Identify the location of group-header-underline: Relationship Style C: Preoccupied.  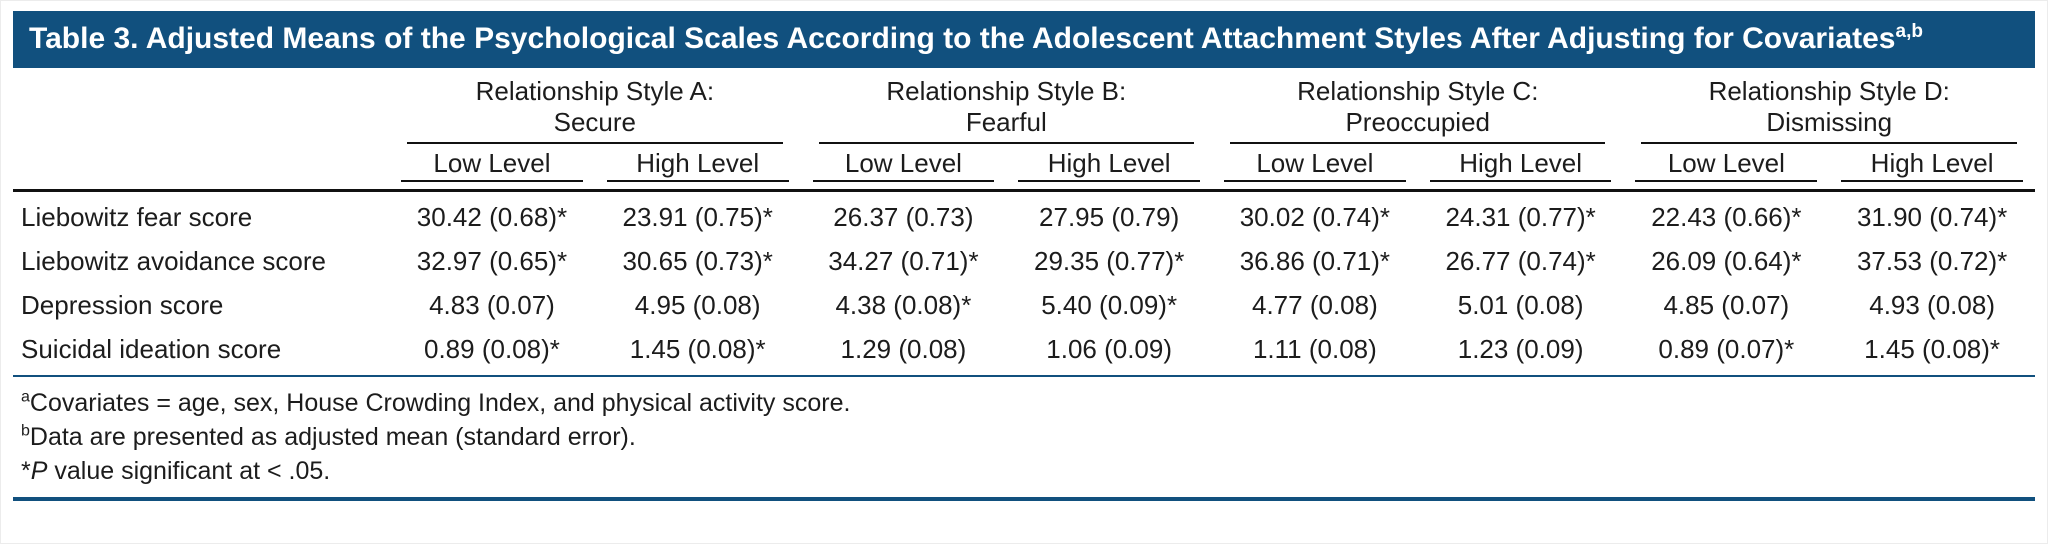
(1418, 110).